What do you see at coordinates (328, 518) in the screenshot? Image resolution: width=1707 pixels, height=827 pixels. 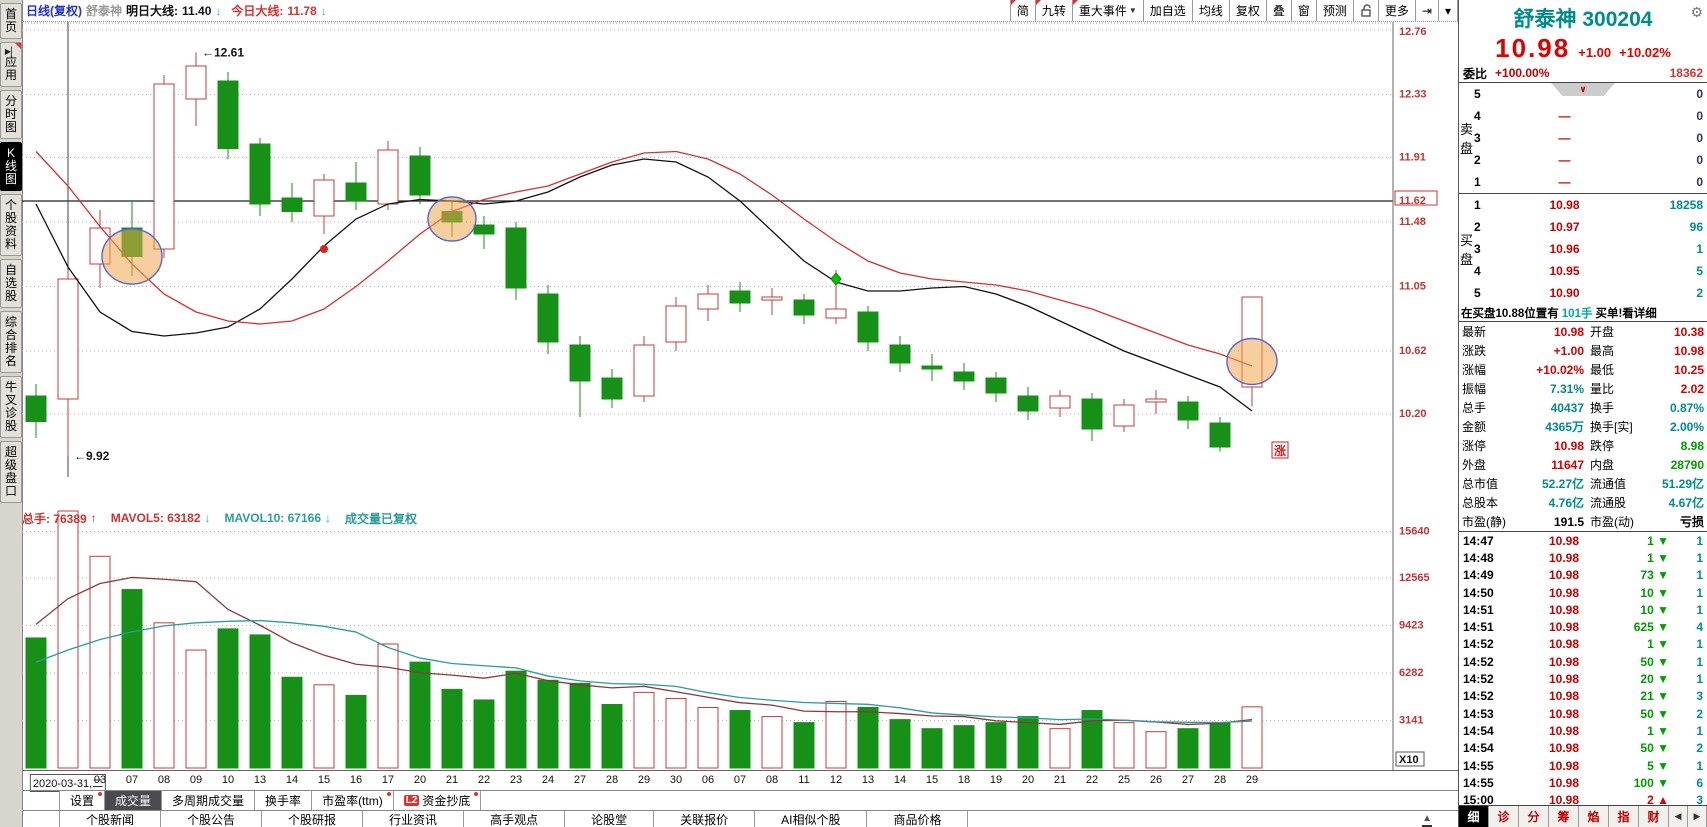 I see `down-arrow-icon: ↓` at bounding box center [328, 518].